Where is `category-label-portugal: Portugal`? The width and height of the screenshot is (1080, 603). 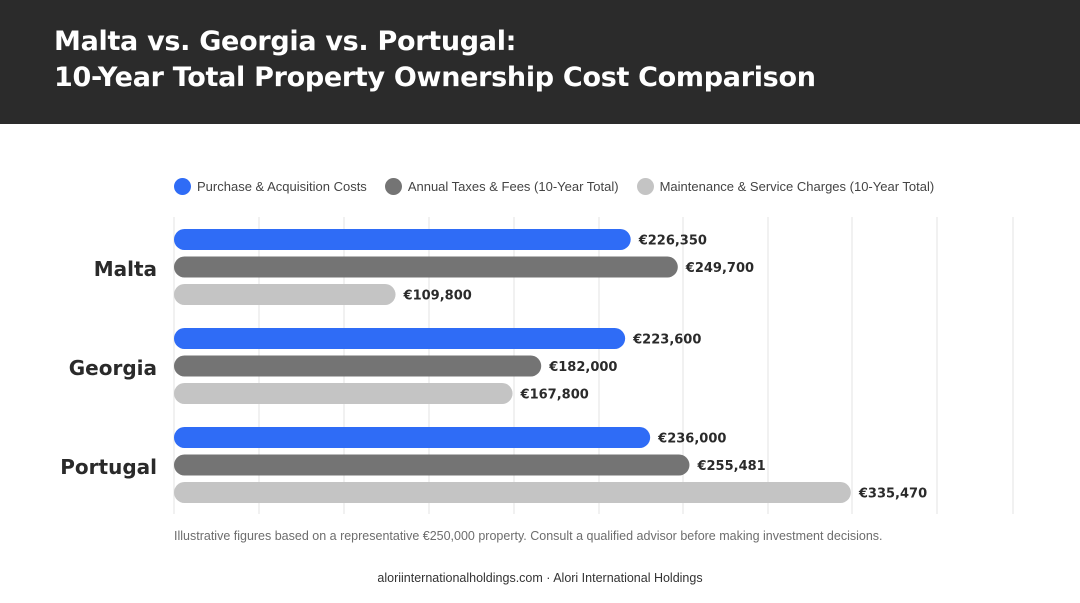 category-label-portugal: Portugal is located at coordinates (108, 467).